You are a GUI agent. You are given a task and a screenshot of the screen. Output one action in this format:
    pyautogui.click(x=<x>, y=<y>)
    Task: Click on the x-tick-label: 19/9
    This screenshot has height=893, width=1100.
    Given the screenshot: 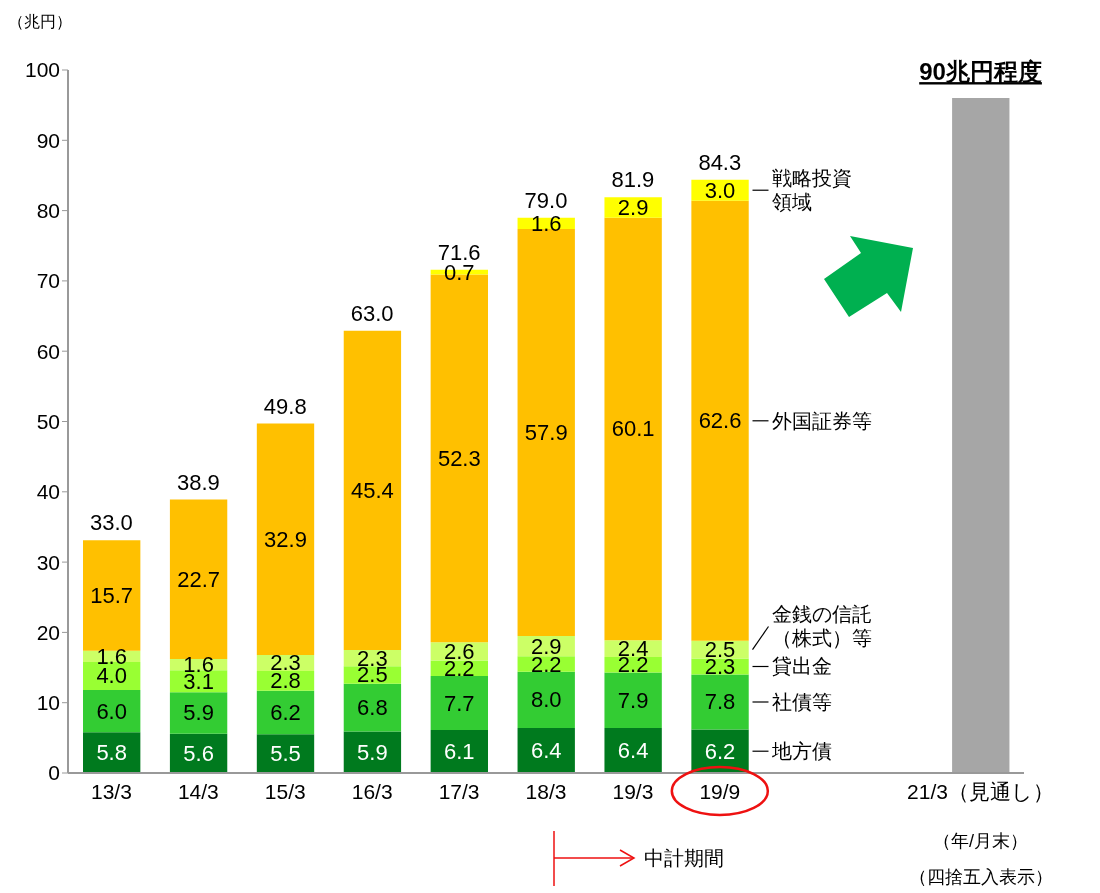 What is the action you would take?
    pyautogui.click(x=720, y=791)
    